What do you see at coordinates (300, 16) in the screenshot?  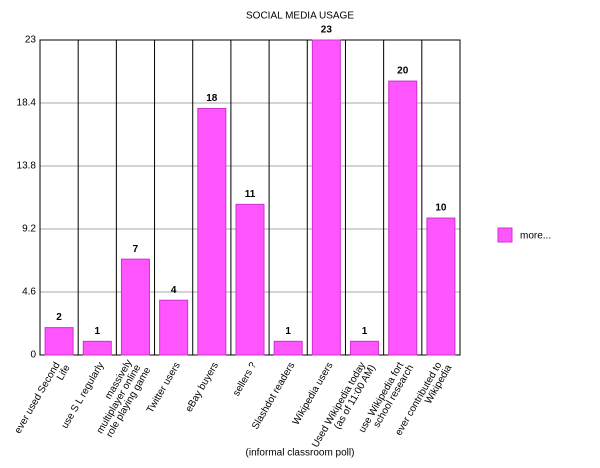 I see `chart-title: SOCIAL MEDIA USAGE` at bounding box center [300, 16].